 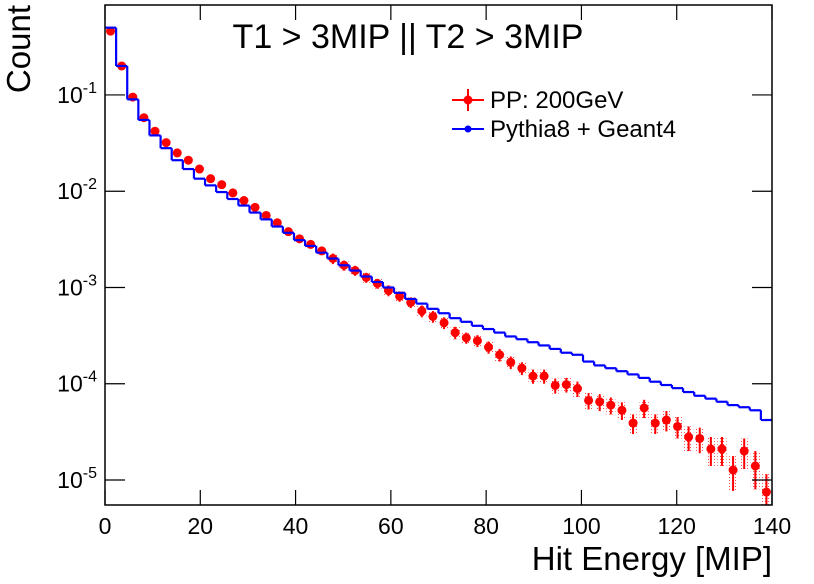 What do you see at coordinates (581, 526) in the screenshot?
I see `x-tick-label: 100` at bounding box center [581, 526].